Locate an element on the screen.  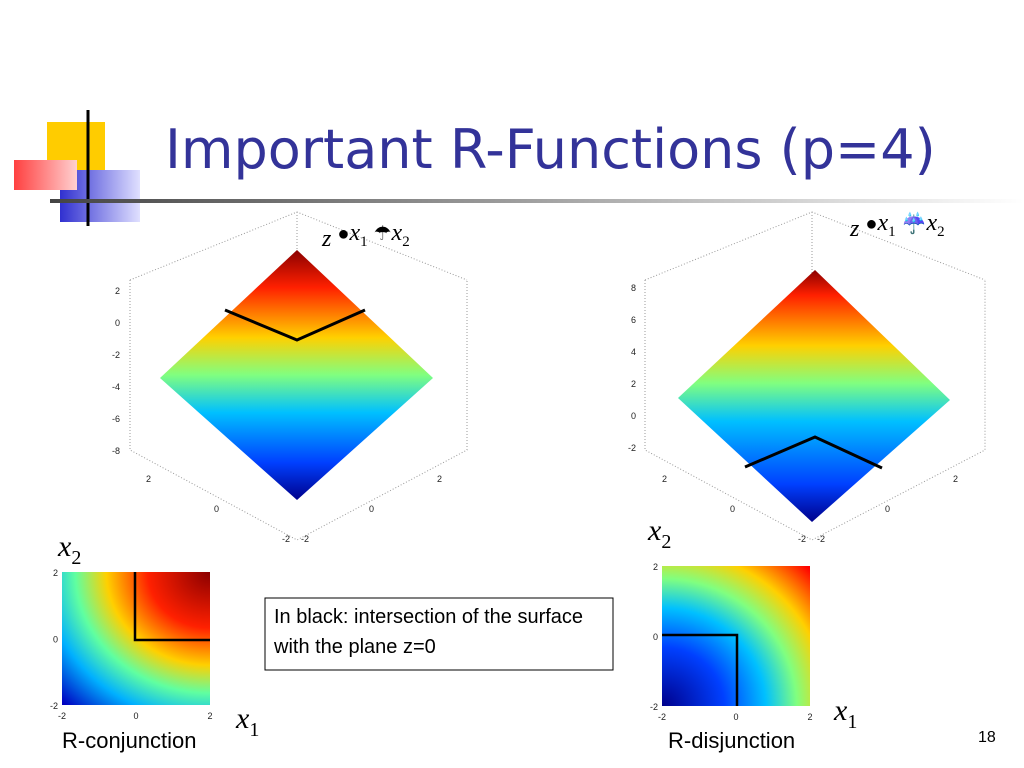
z-tick-label: 4 is located at coordinates (633, 352).